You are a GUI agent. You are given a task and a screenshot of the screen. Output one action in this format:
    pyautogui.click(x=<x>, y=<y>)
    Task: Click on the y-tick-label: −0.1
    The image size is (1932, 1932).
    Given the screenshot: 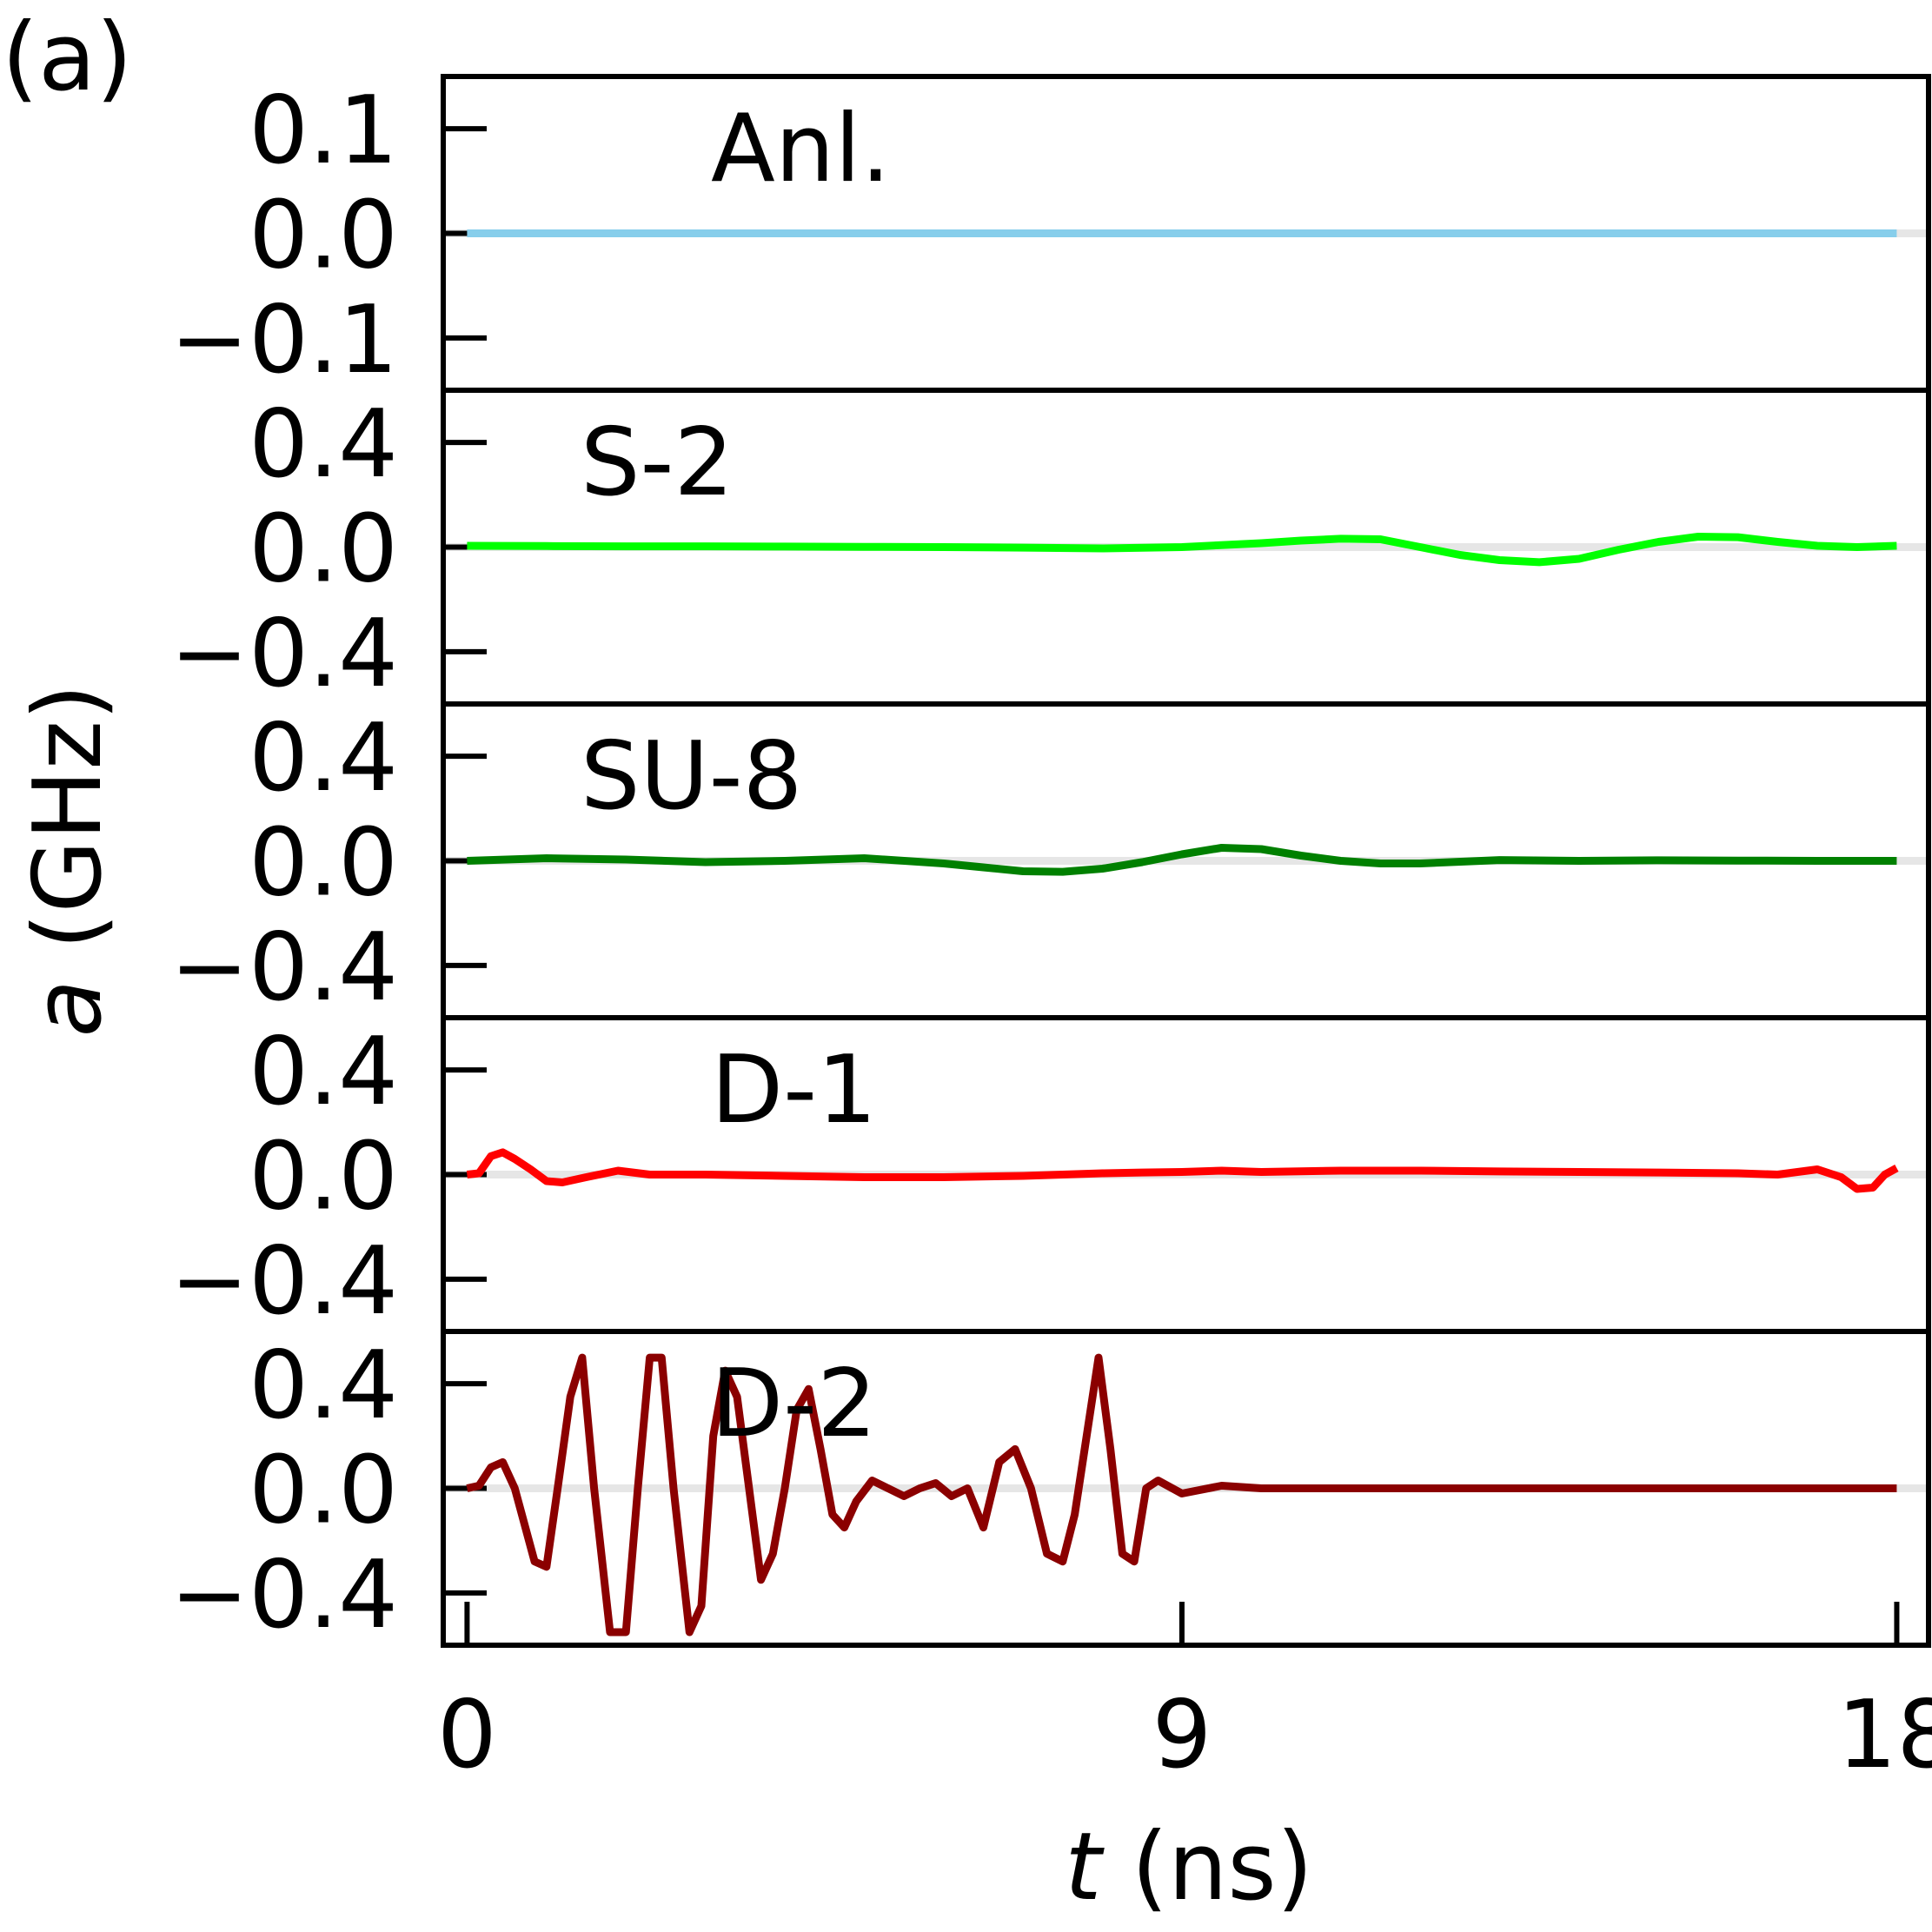 What is the action you would take?
    pyautogui.click(x=284, y=340)
    